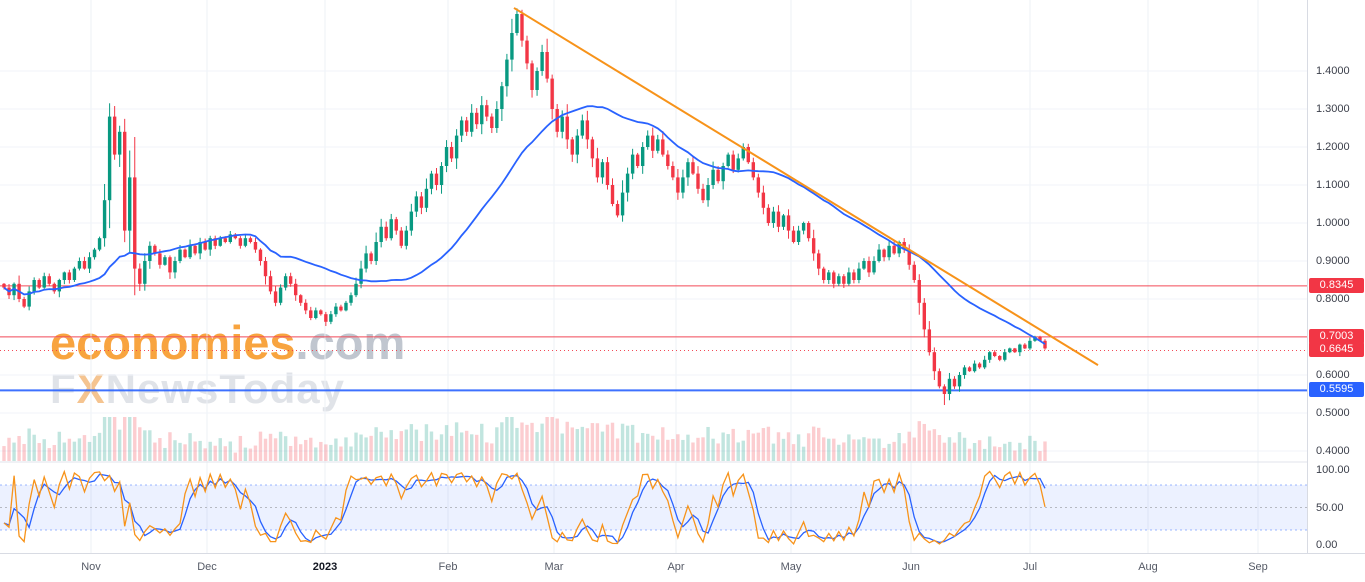 Image resolution: width=1365 pixels, height=582 pixels. I want to click on time-axis: Nov Dec 2023 Feb Mar Apr May Jun Jul Aug Sep, so click(682, 567).